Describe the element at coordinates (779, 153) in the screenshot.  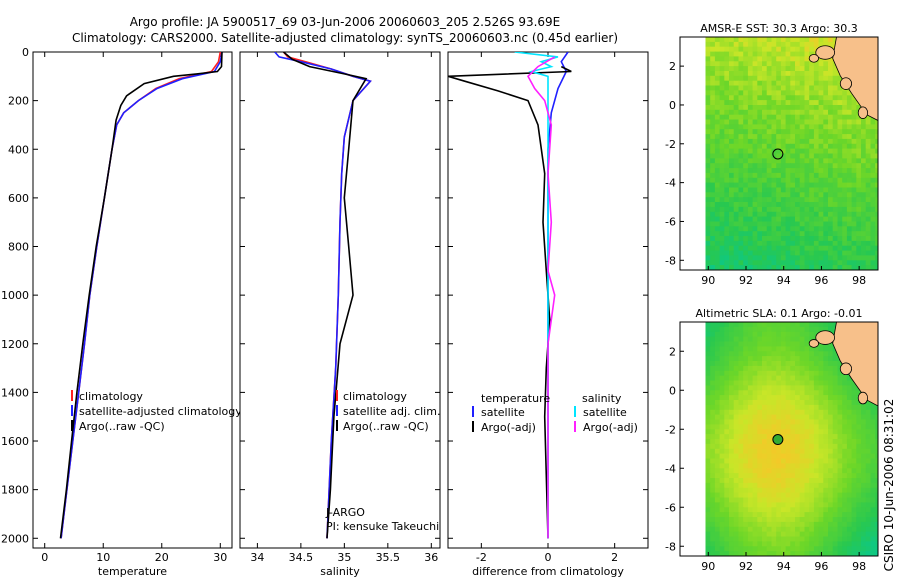
I see `sst_map-frame` at that location.